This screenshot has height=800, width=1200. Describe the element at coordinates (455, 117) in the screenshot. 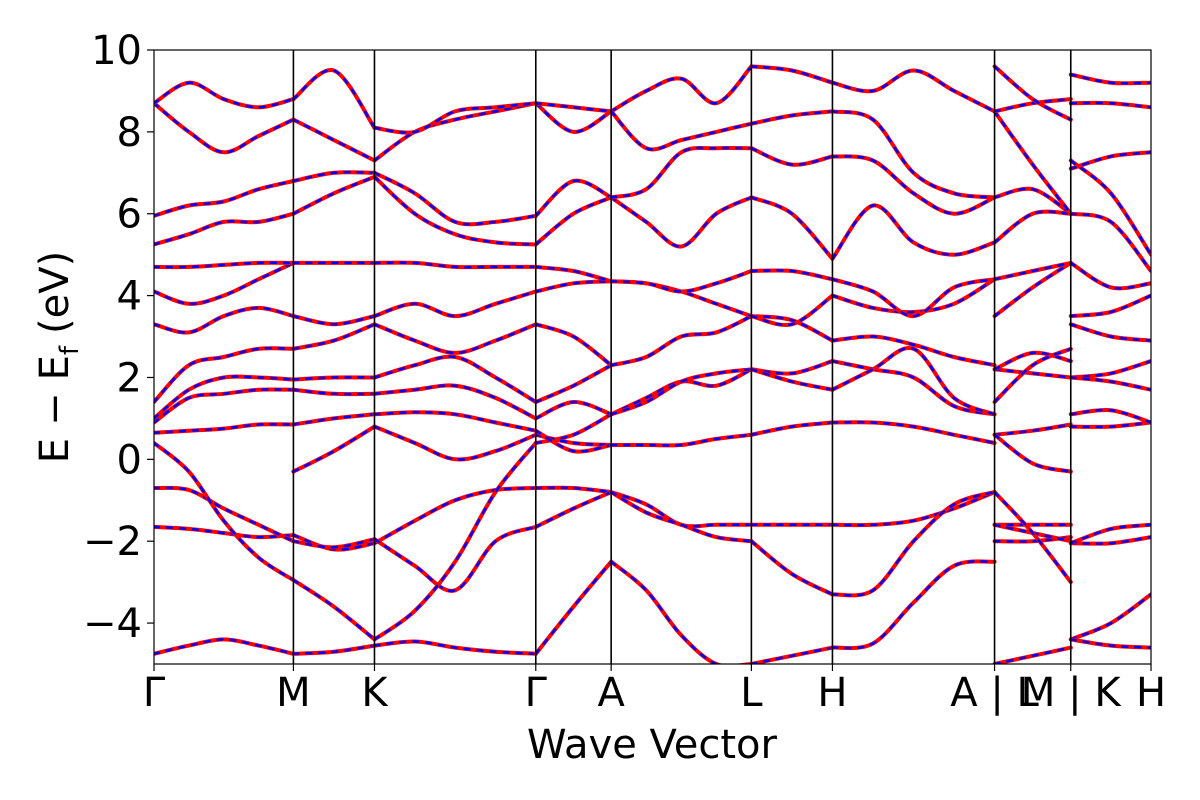

I see `band-dash-seg2-b14` at that location.